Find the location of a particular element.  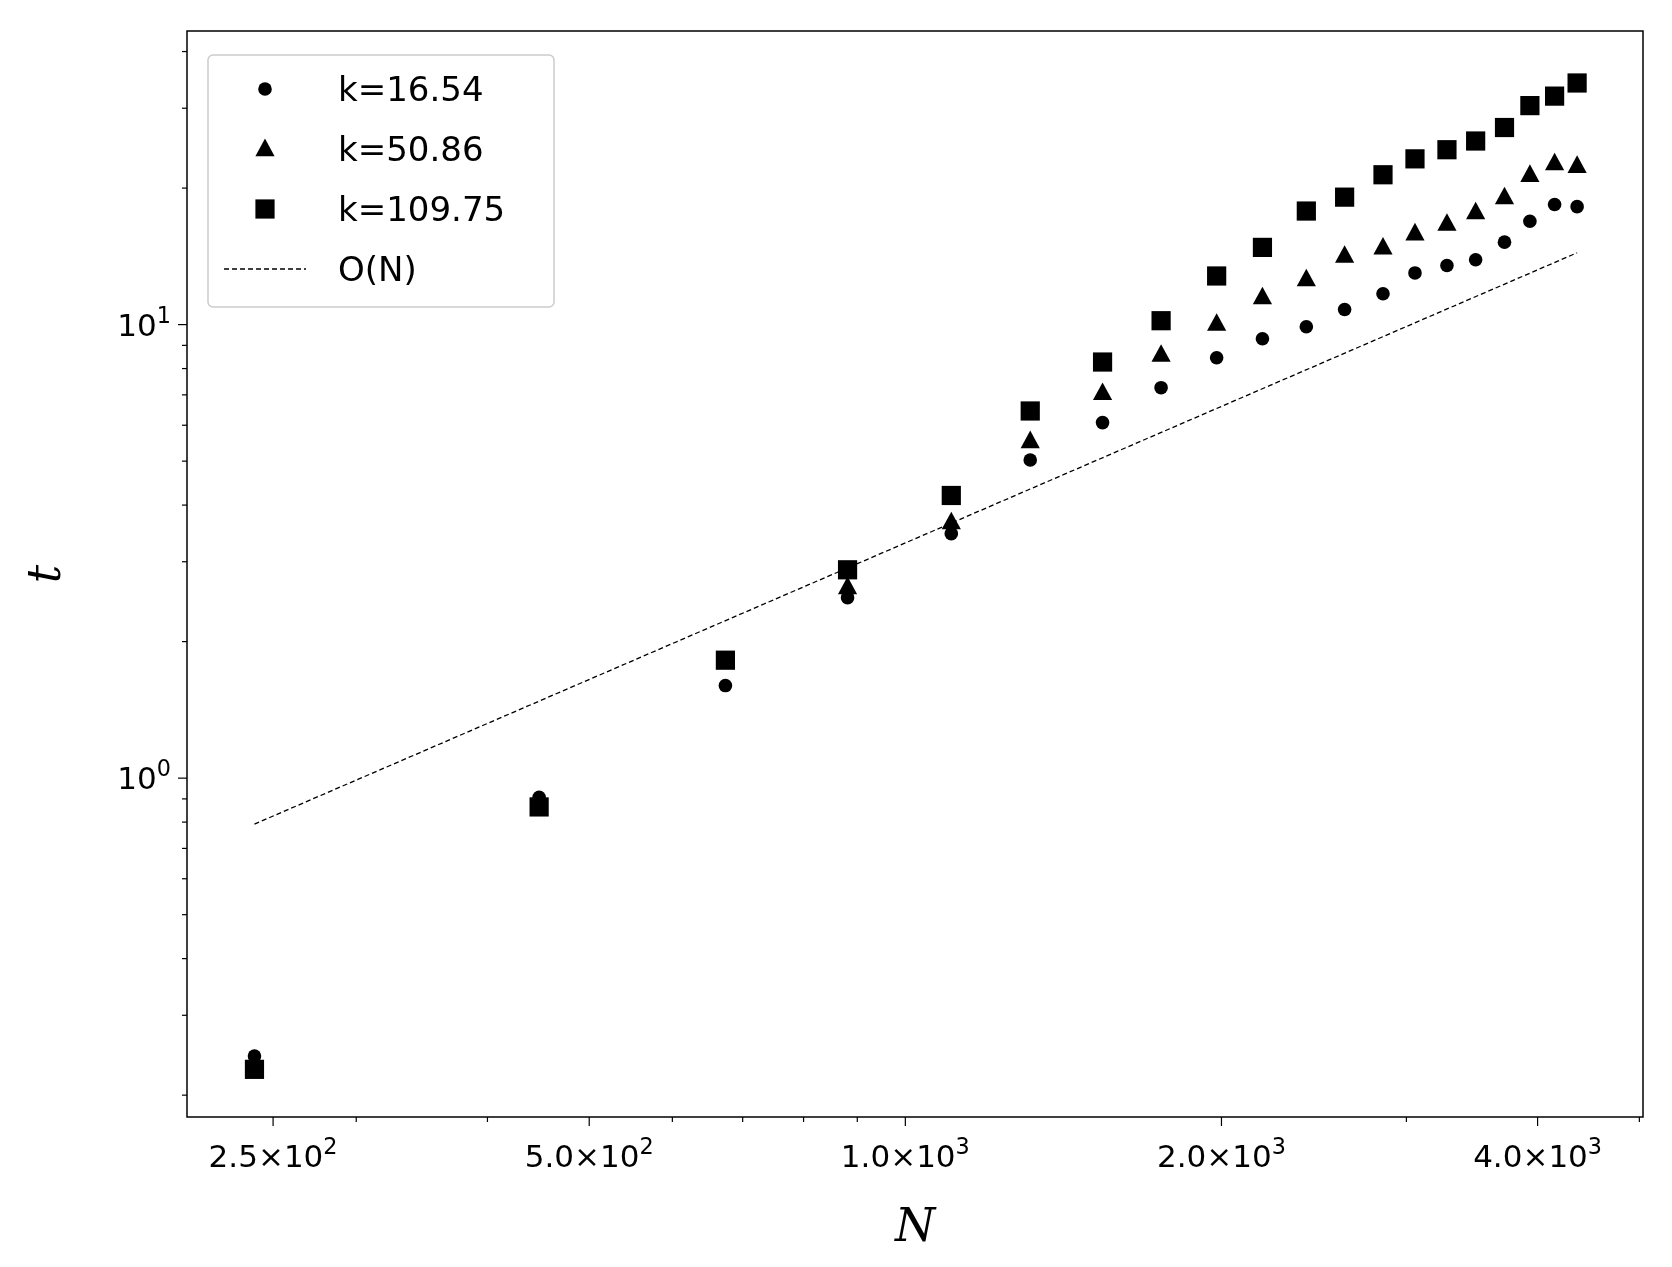

x-tick-label: 4.0×10$^{3}$ is located at coordinates (1538, 1153).